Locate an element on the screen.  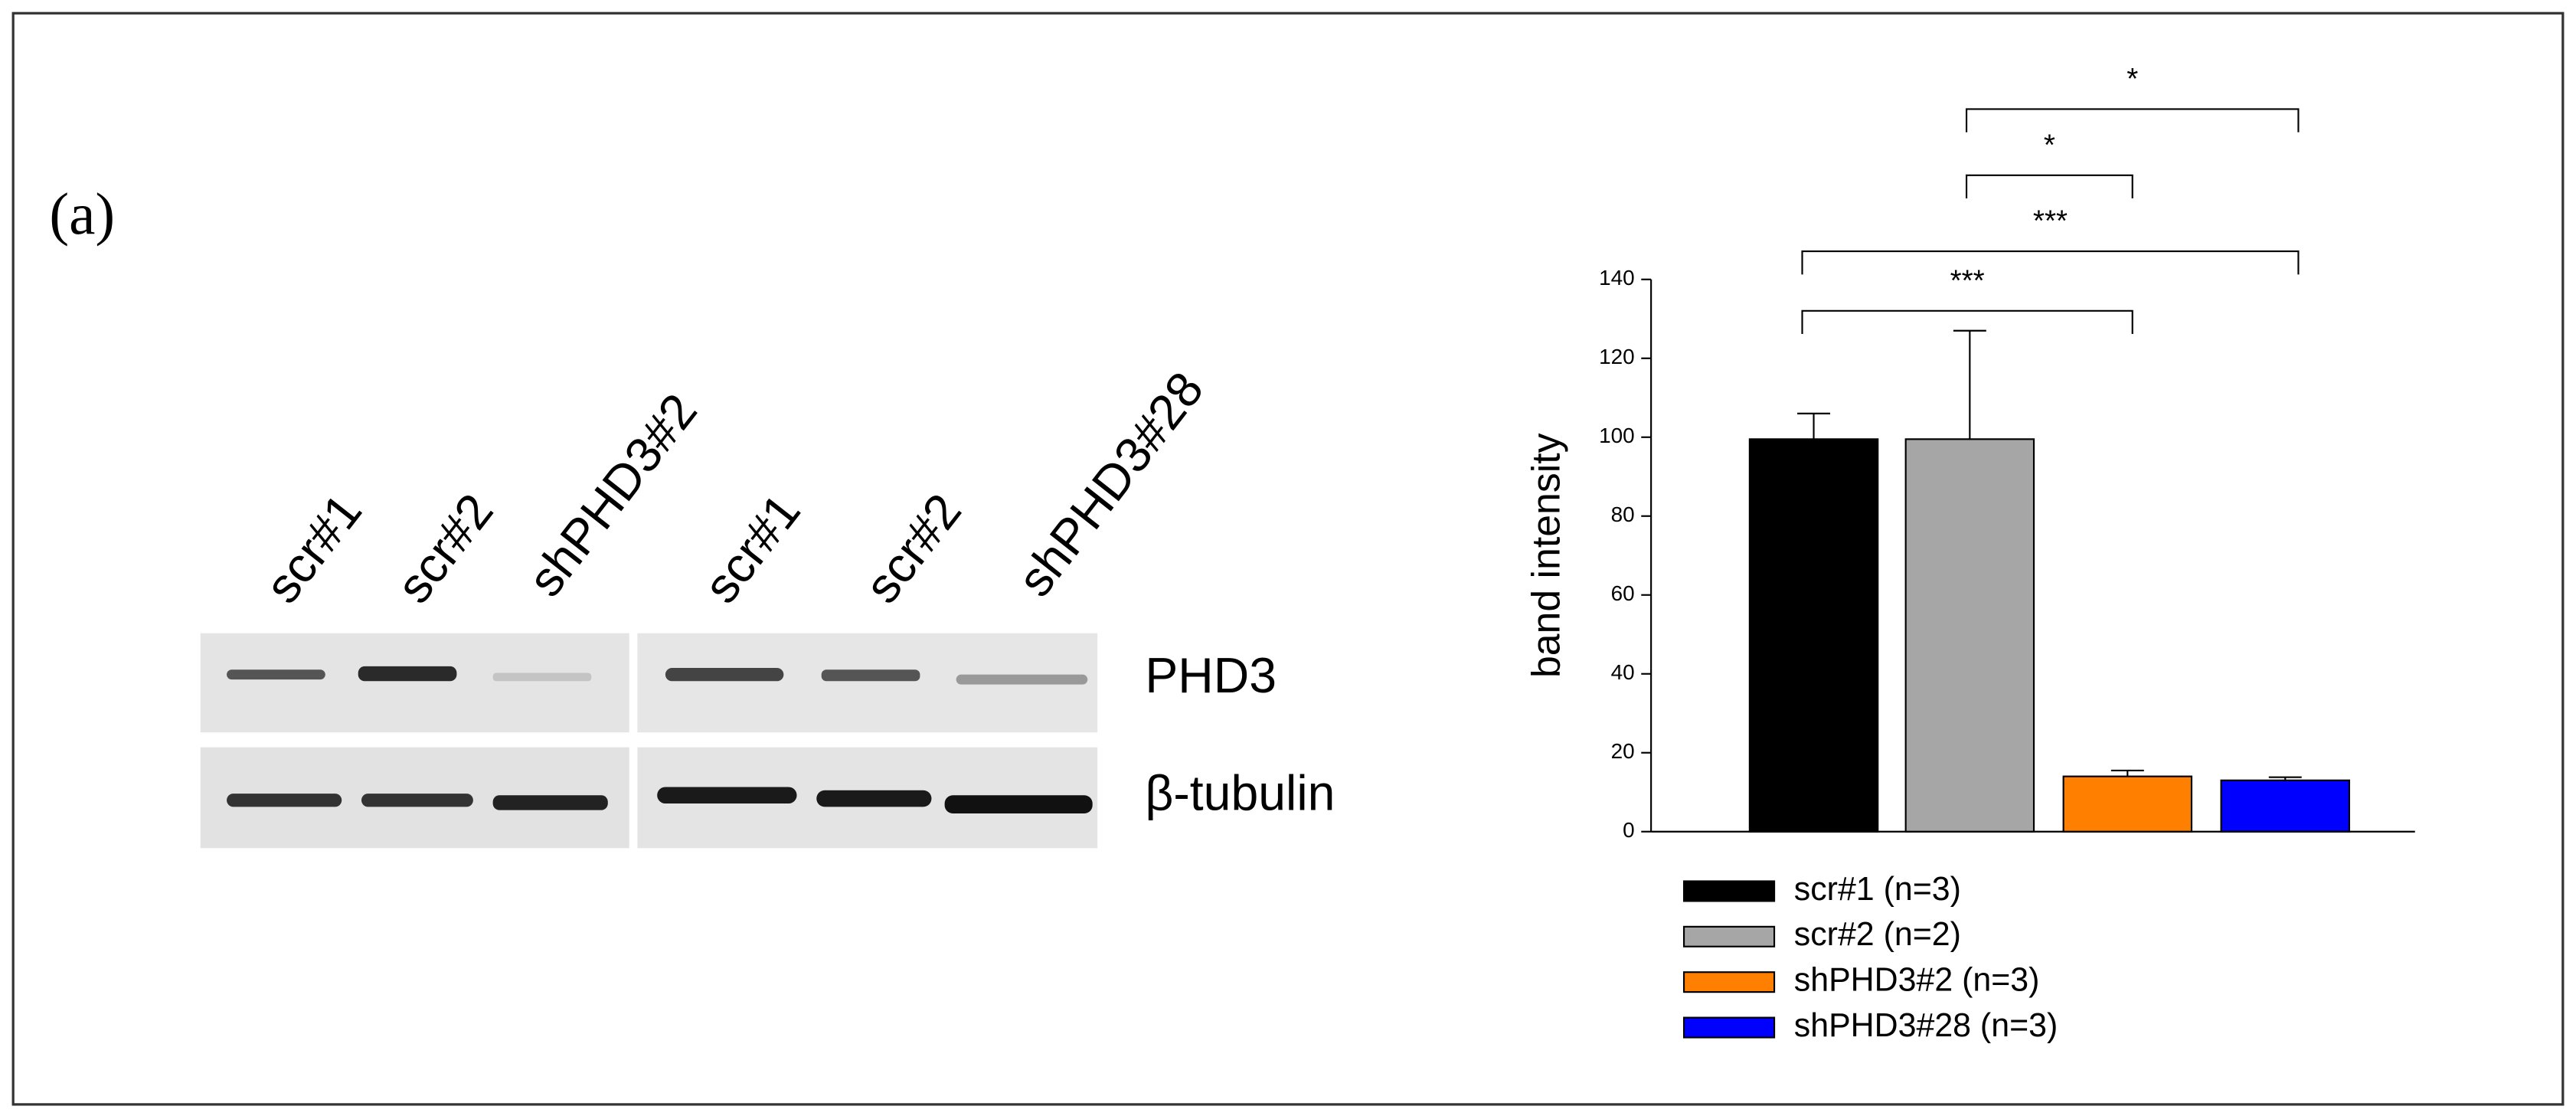
y-tick-label: 40 is located at coordinates (1623, 672).